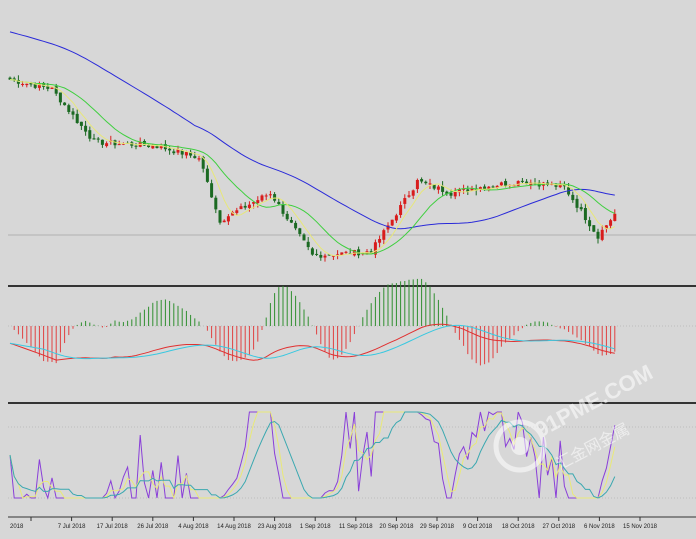 This screenshot has height=539, width=696. What do you see at coordinates (558, 527) in the screenshot?
I see `x-tick-label: 27 Oct 2018` at bounding box center [558, 527].